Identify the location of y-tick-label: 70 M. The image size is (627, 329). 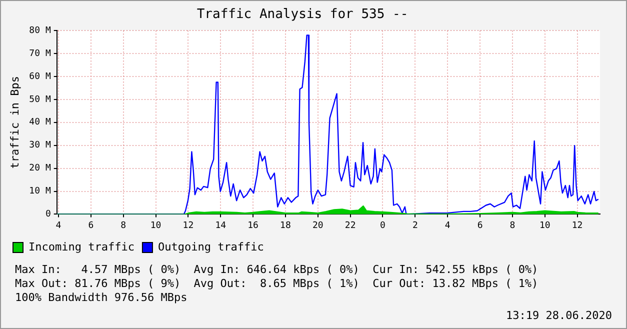
(40, 53).